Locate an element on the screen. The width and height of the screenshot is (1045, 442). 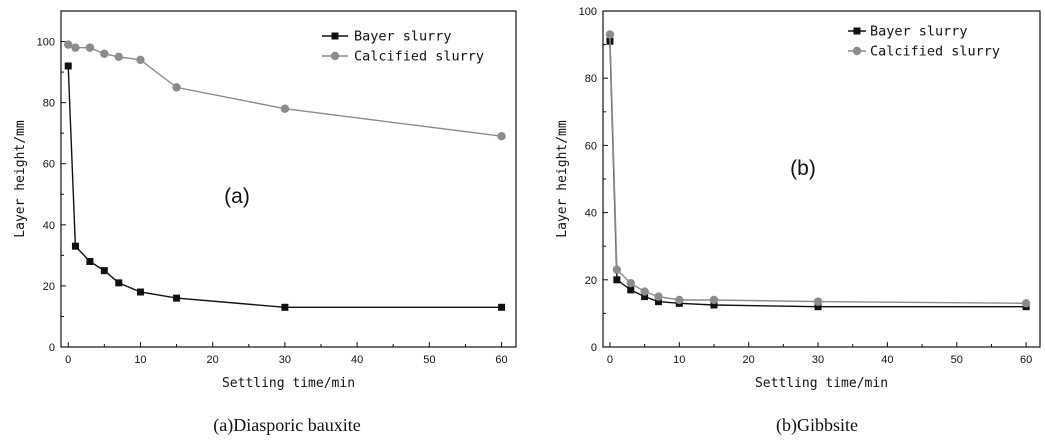
panel-label: (b) is located at coordinates (803, 168).